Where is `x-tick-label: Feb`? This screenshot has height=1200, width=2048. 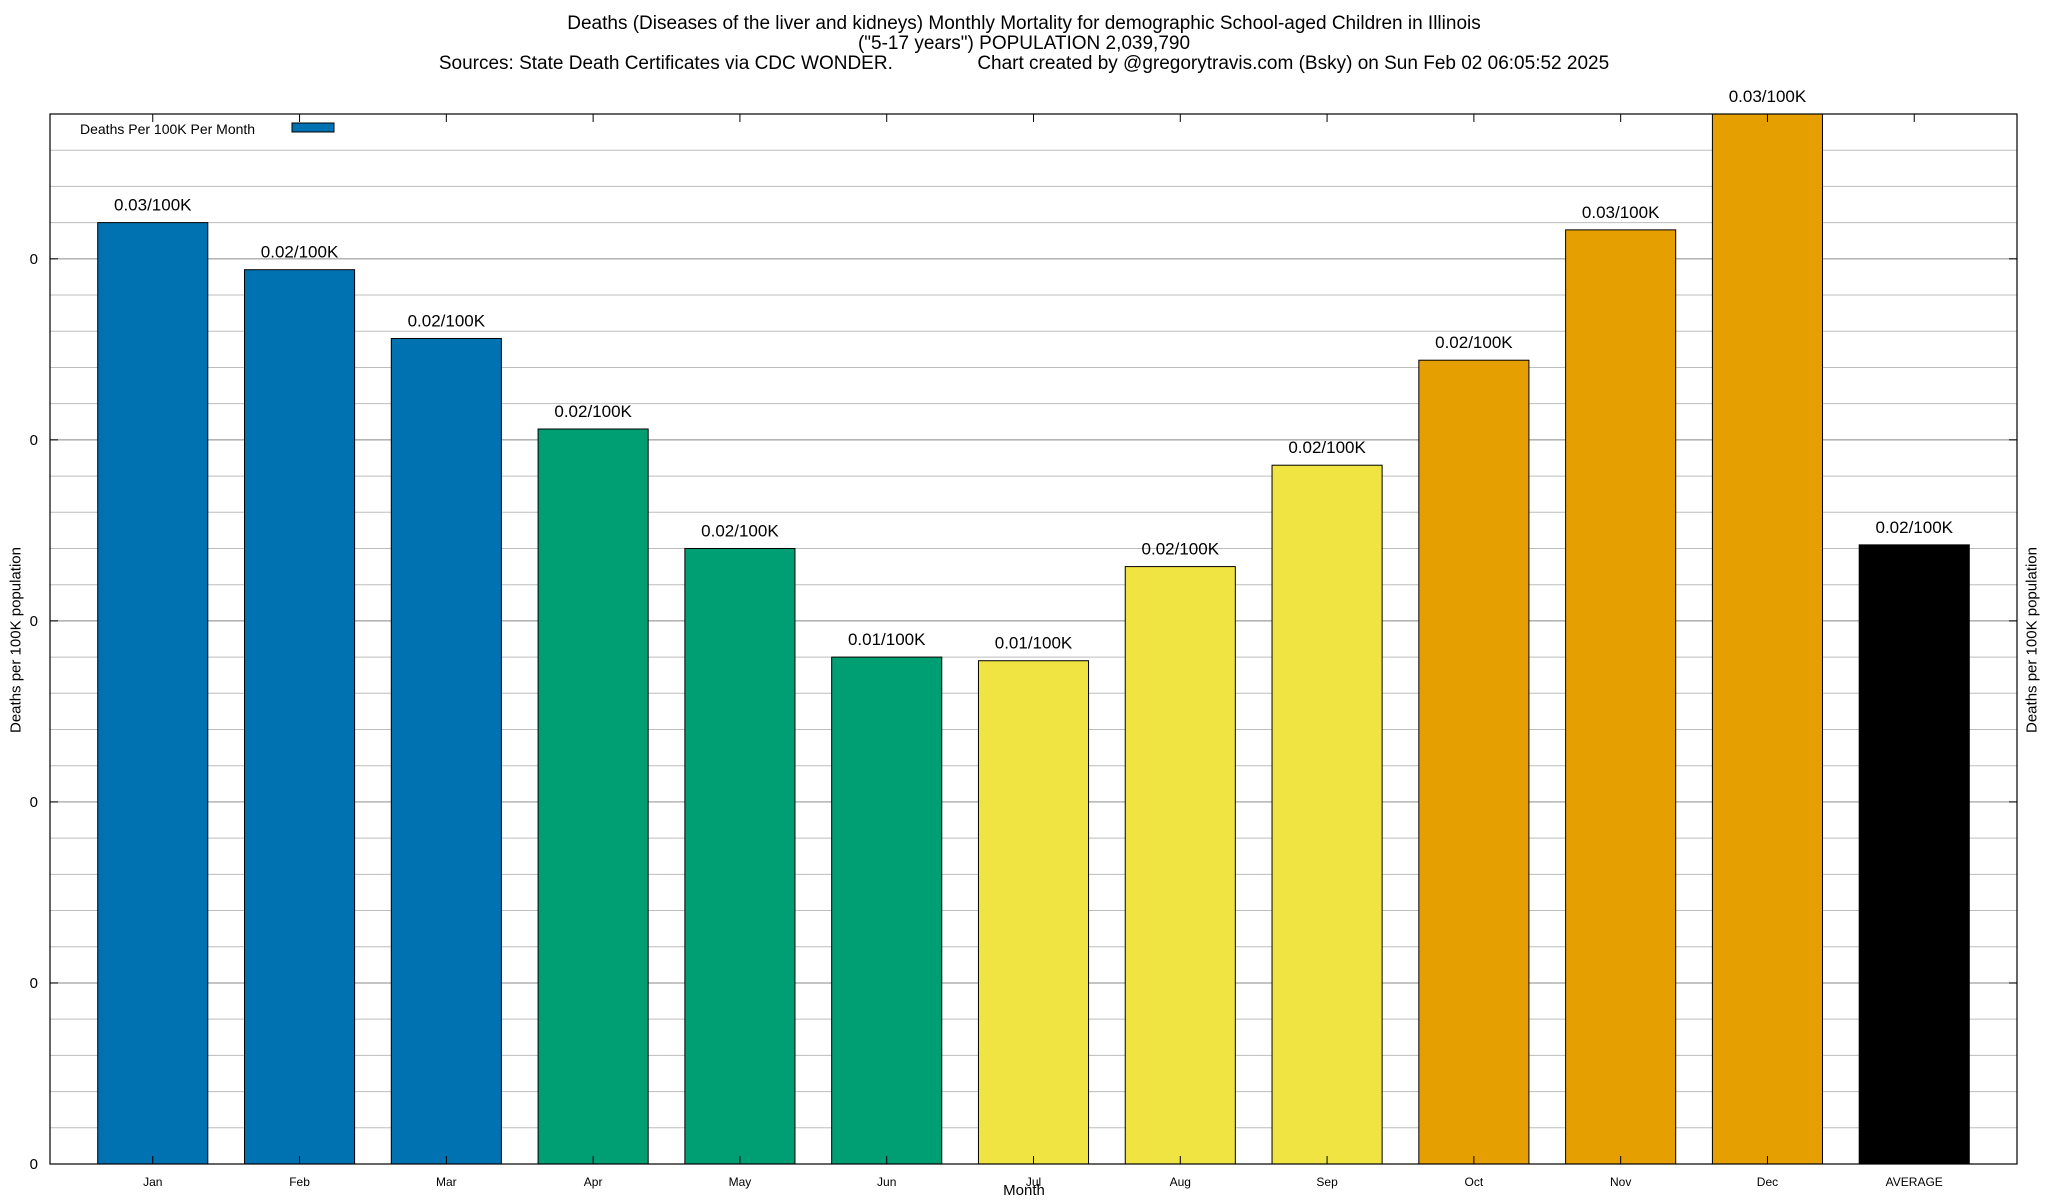
x-tick-label: Feb is located at coordinates (299, 1182).